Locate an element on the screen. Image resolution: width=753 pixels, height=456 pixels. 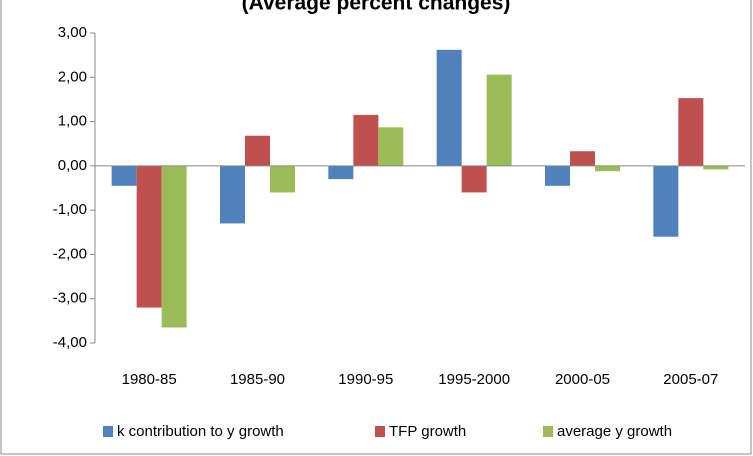
y-tick-label: -2,00 is located at coordinates (70, 253).